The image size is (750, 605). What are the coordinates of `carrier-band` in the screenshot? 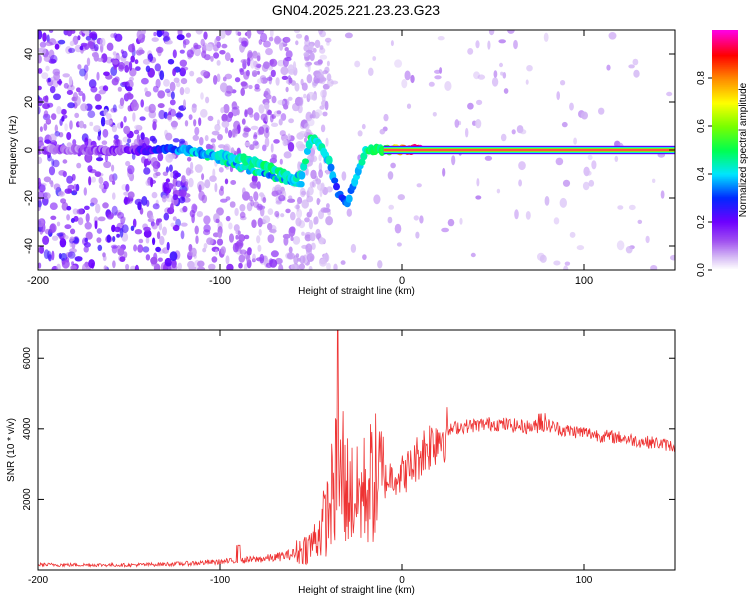 It's located at (529, 150).